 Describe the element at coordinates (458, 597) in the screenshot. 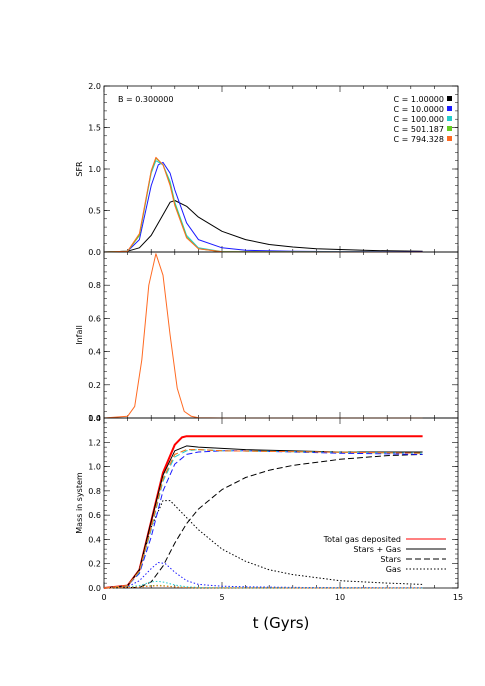

I see `x-tick-label: 15` at that location.